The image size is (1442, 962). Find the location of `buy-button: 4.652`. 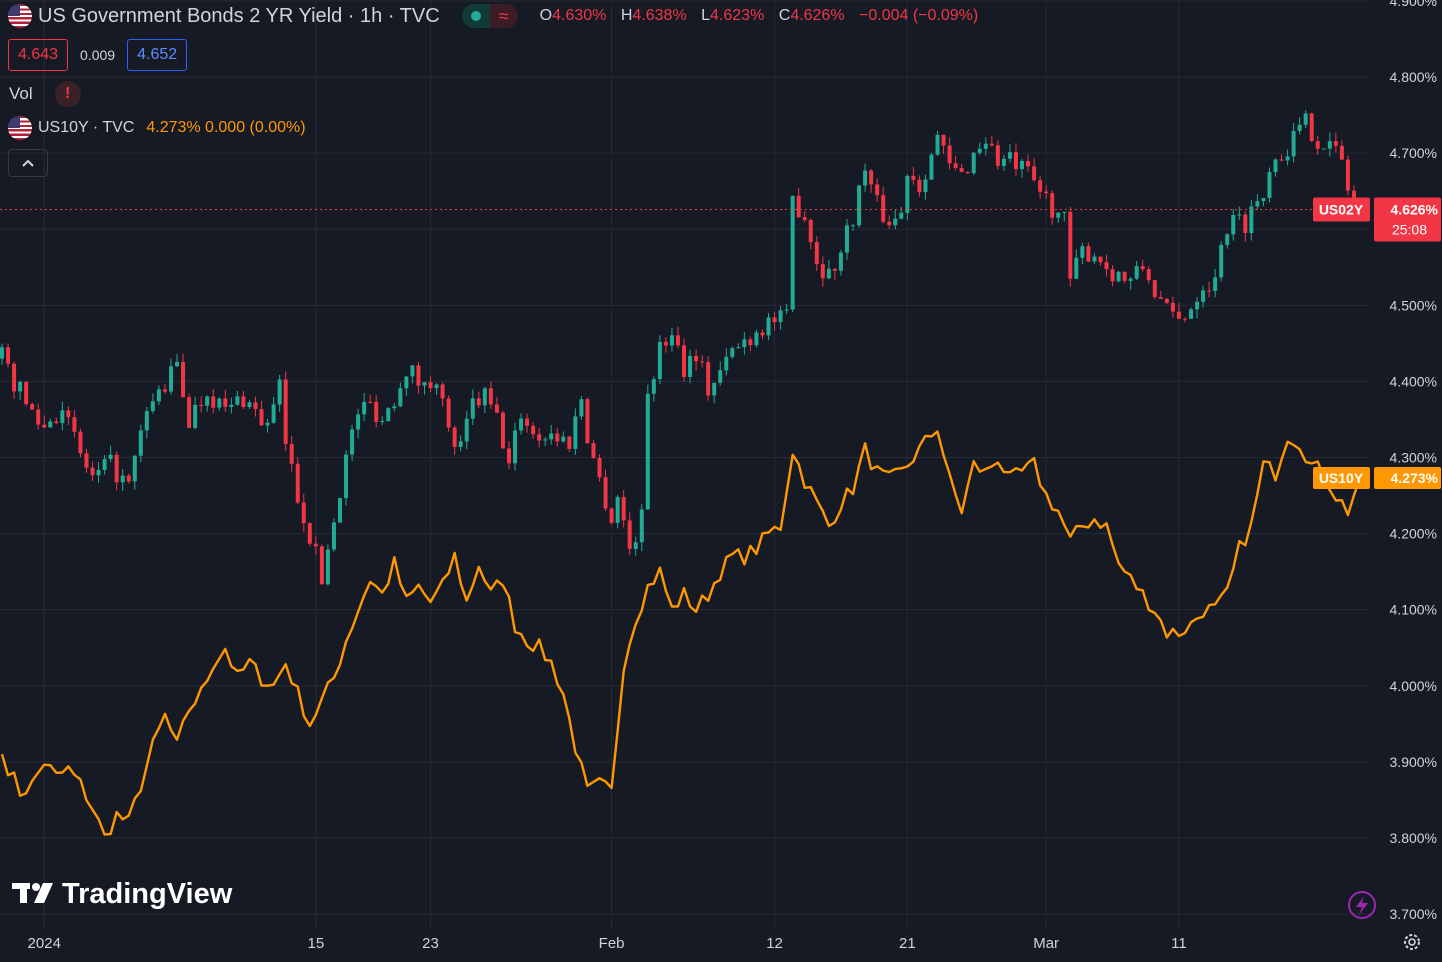

buy-button: 4.652 is located at coordinates (157, 55).